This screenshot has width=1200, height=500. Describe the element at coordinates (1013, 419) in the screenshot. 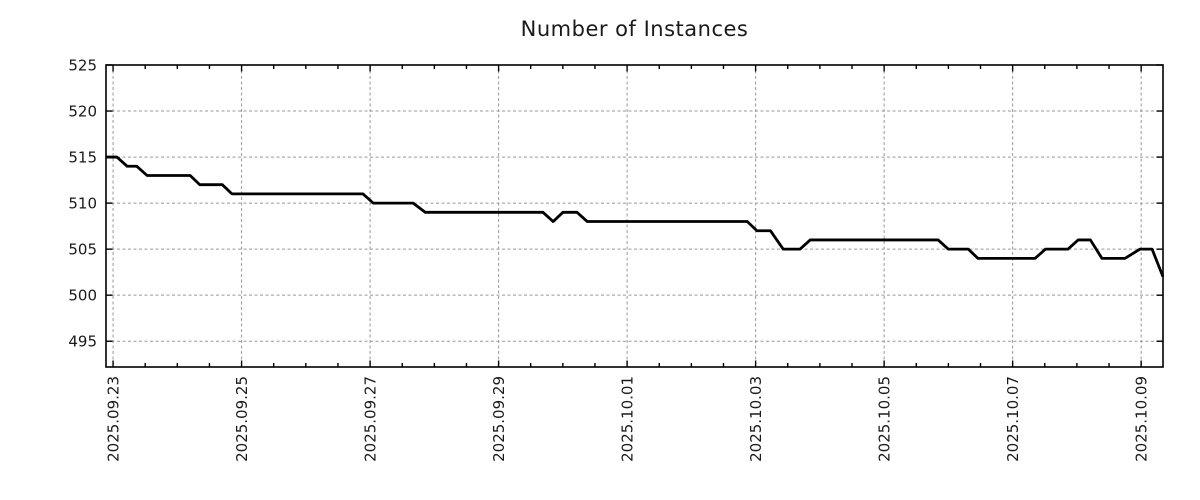

I see `x-tick-label: 2025.10.07` at that location.